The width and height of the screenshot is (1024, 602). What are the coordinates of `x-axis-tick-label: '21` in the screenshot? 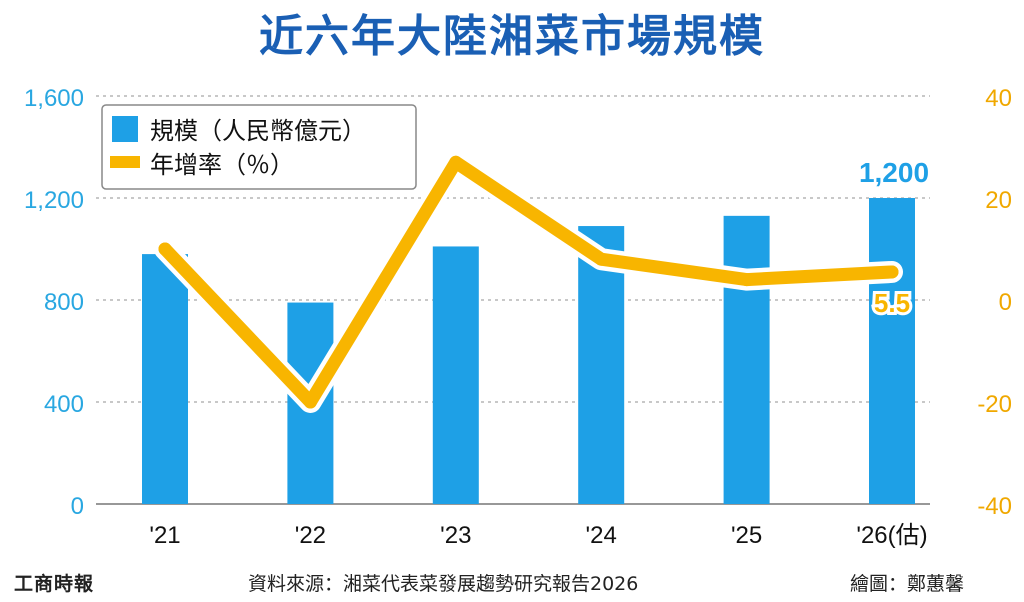 It's located at (164, 535).